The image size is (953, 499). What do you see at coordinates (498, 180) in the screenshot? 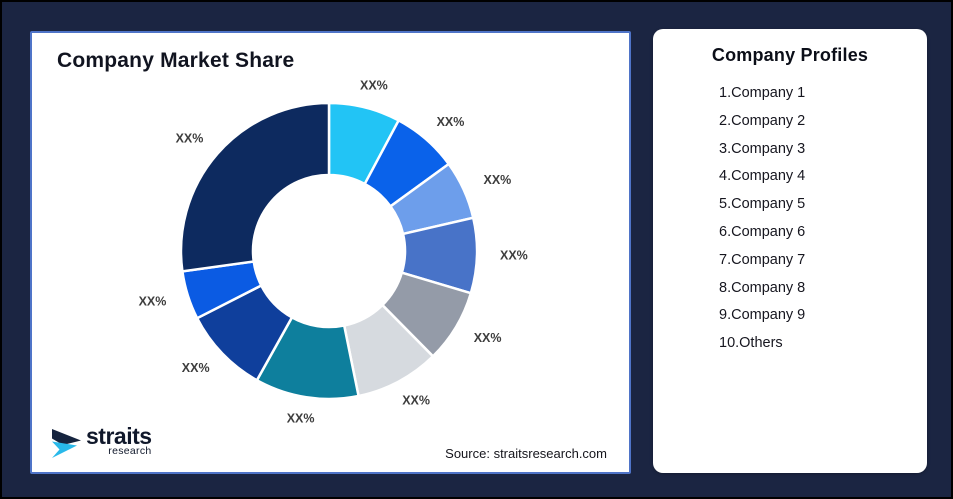
I see `slice-label-company-3: XX%` at bounding box center [498, 180].